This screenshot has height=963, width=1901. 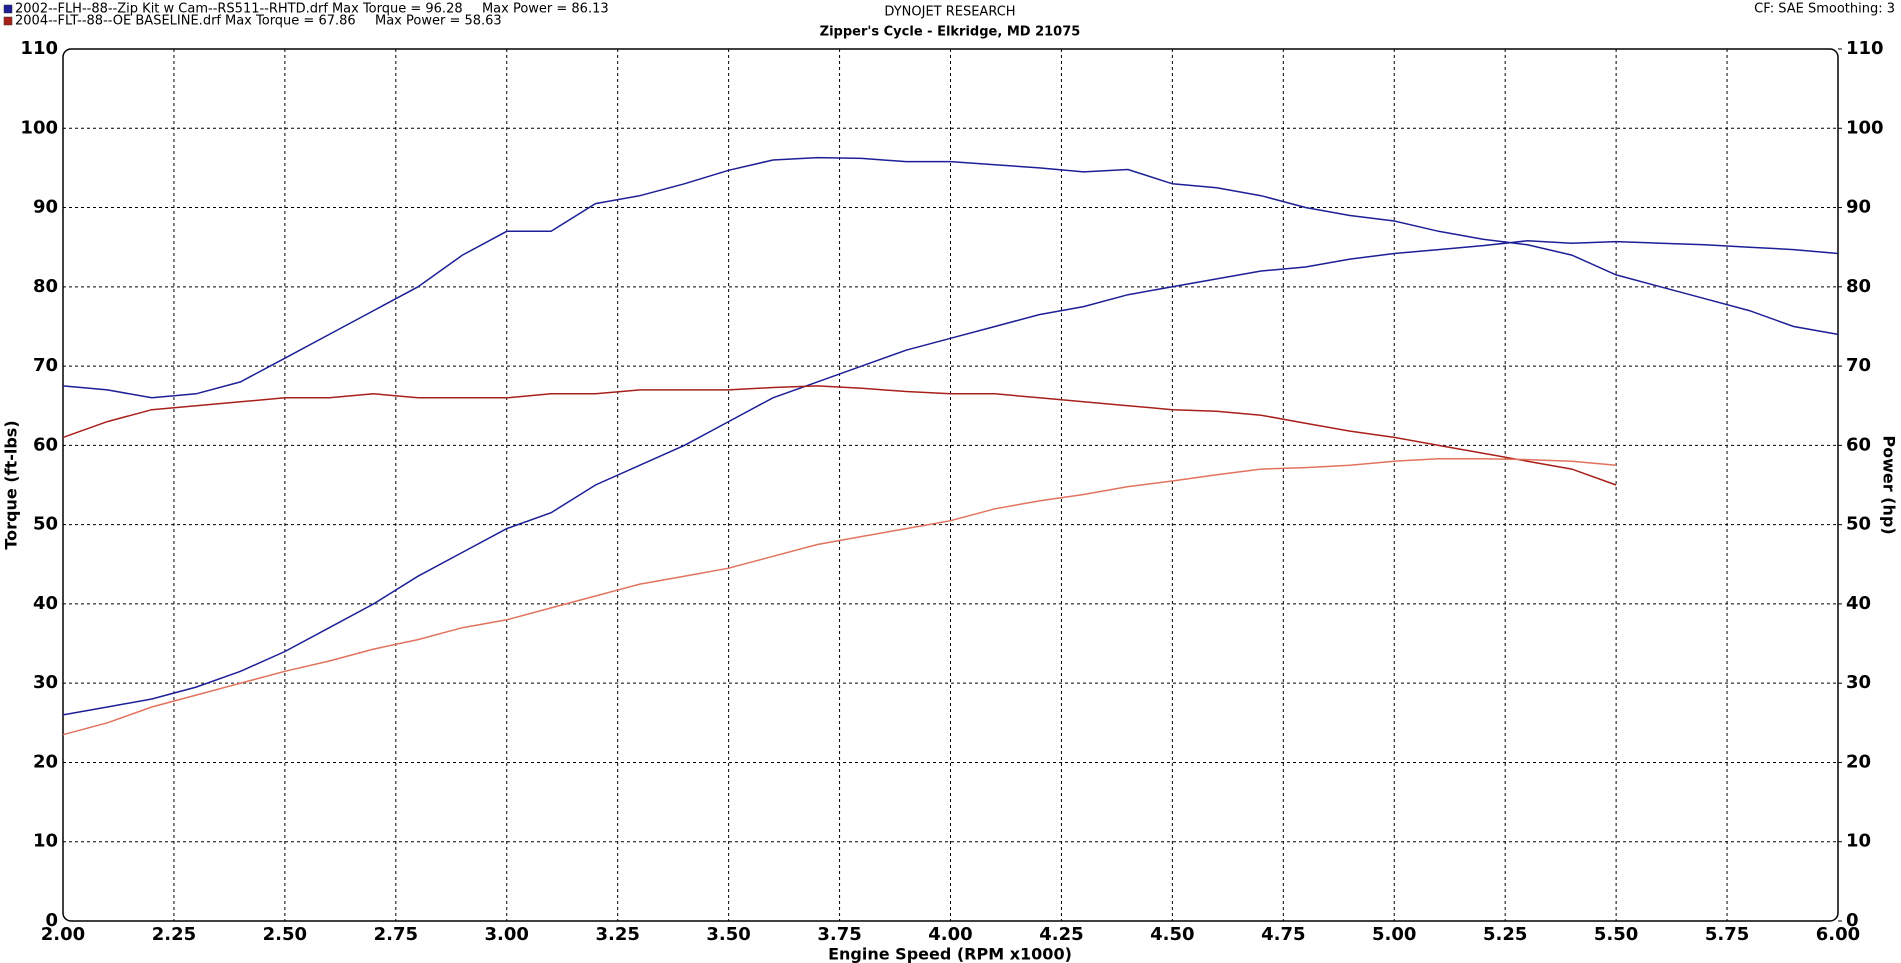 I want to click on y2-tick-label: 0, so click(x=1852, y=920).